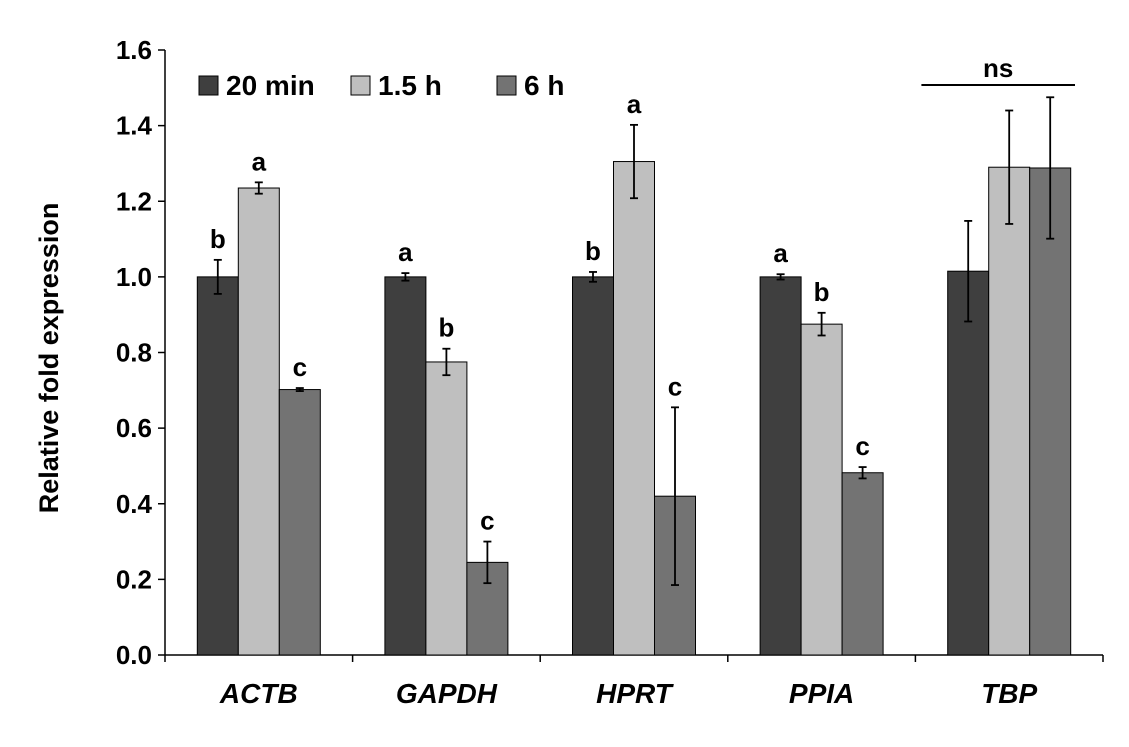 Image resolution: width=1129 pixels, height=747 pixels. I want to click on x-axis: ACTB GAPDH HPRT PPIA TBP, so click(634, 681).